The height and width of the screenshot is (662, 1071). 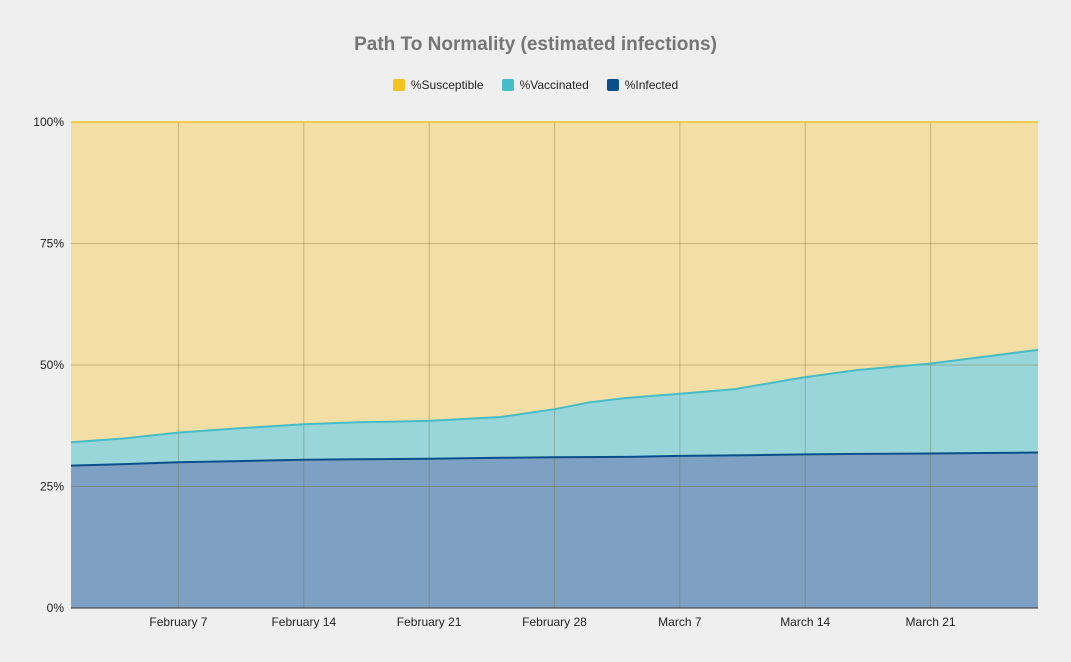 What do you see at coordinates (554, 459) in the screenshot?
I see `line-infected` at bounding box center [554, 459].